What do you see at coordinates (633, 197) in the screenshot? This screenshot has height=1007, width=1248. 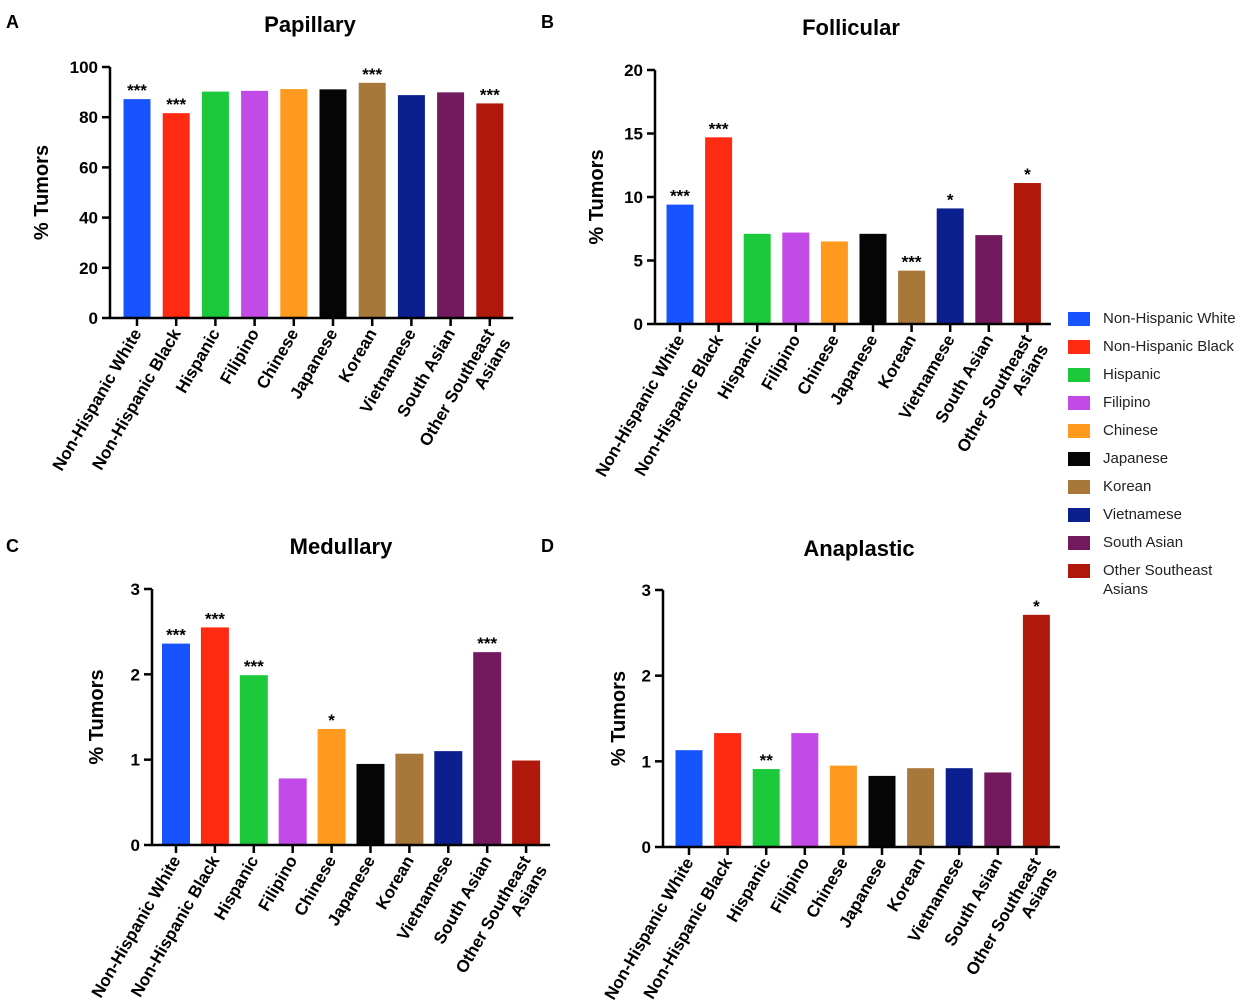 I see `y-tick-label: 10` at bounding box center [633, 197].